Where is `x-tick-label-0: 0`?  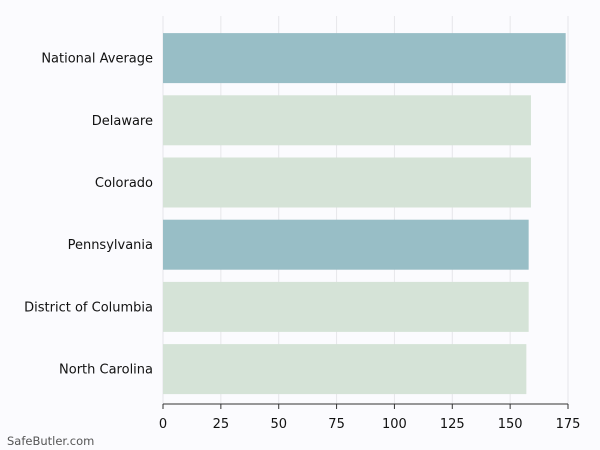 x-tick-label-0: 0 is located at coordinates (163, 424).